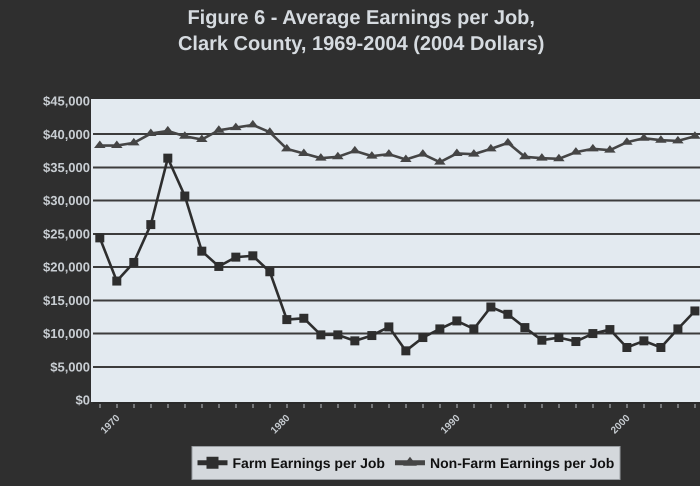 The height and width of the screenshot is (486, 700). Describe the element at coordinates (66, 200) in the screenshot. I see `y-tick-label: $30,000` at that location.